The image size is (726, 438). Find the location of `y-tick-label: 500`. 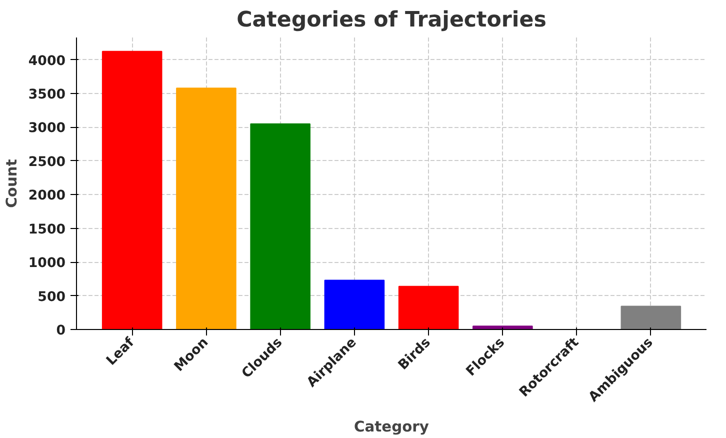

y-tick-label: 500 is located at coordinates (52, 297).